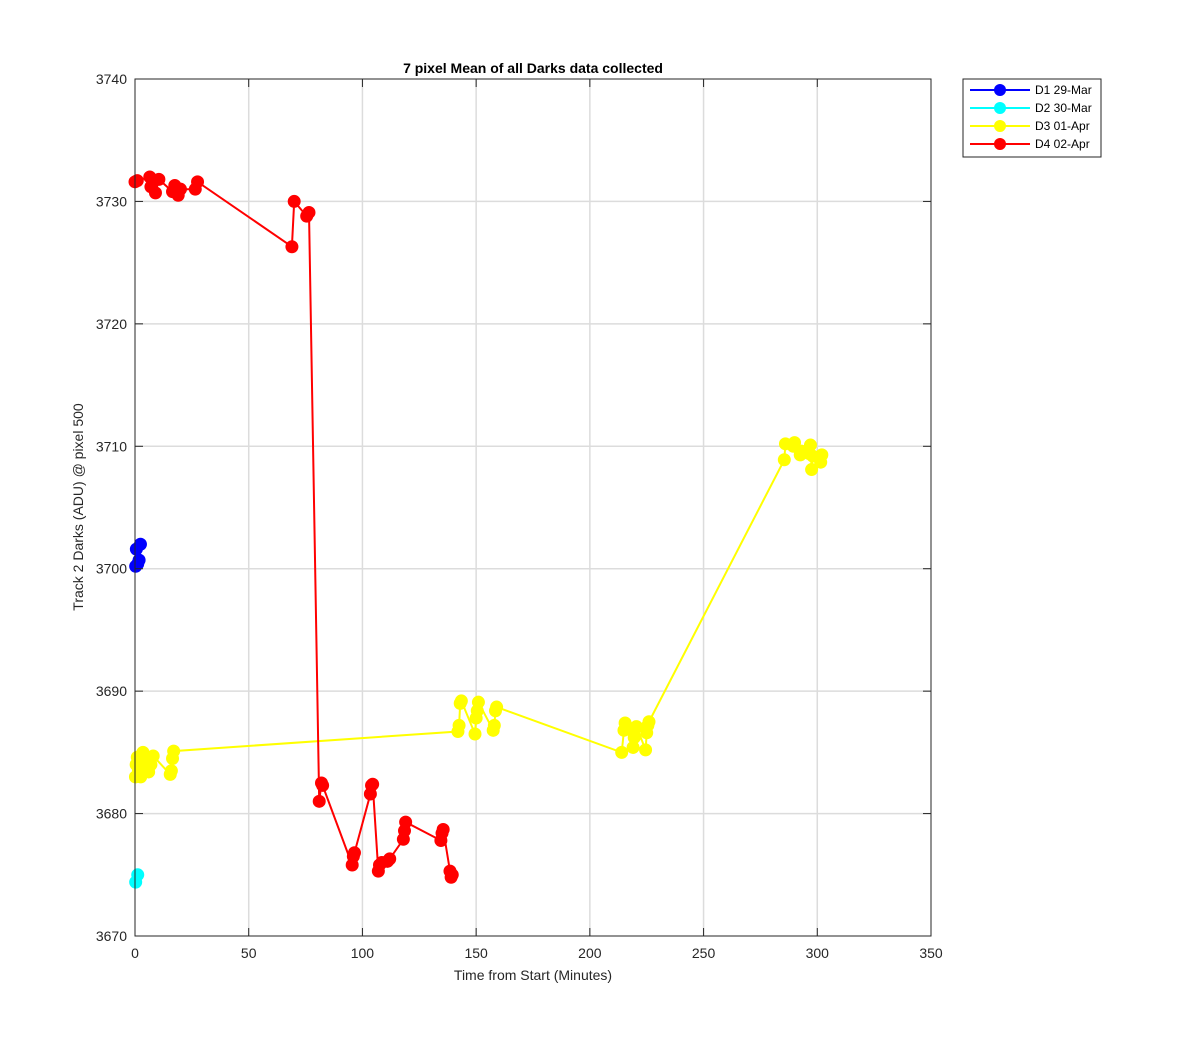 This screenshot has height=1050, width=1200. Describe the element at coordinates (111, 79) in the screenshot. I see `y-tick-label: 3740` at that location.